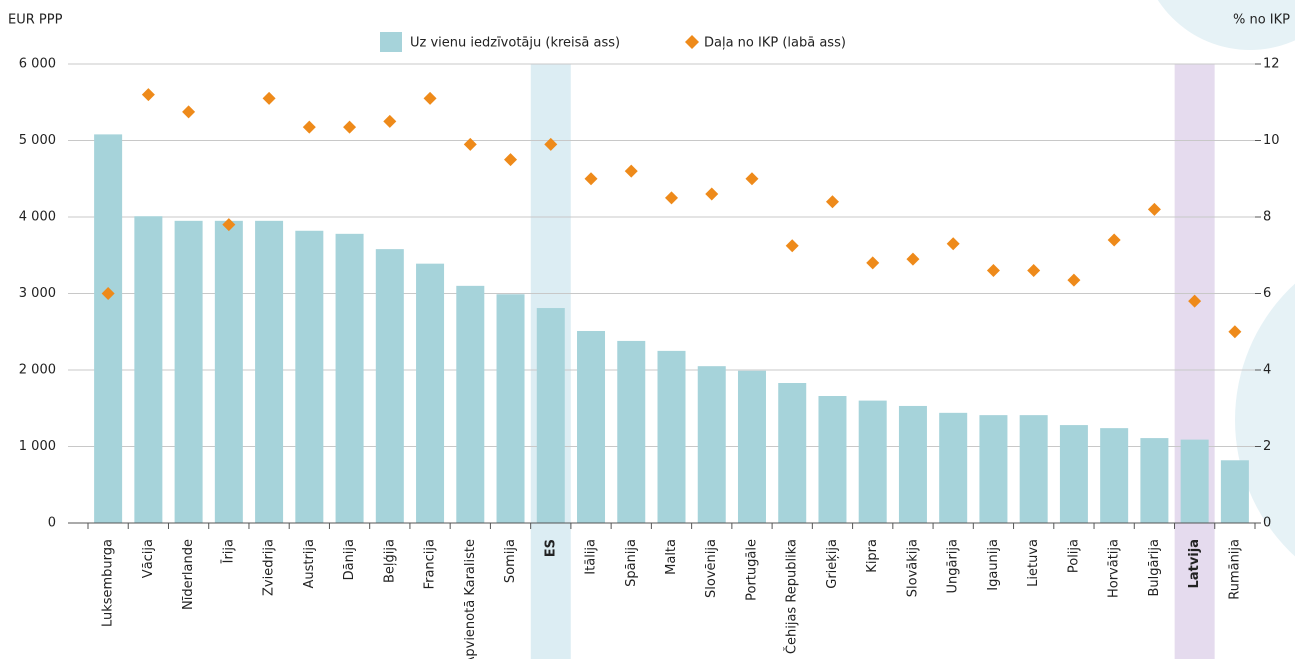 The height and width of the screenshot is (659, 1295). Describe the element at coordinates (1154, 568) in the screenshot. I see `x-tick-label: Bulgārija` at that location.